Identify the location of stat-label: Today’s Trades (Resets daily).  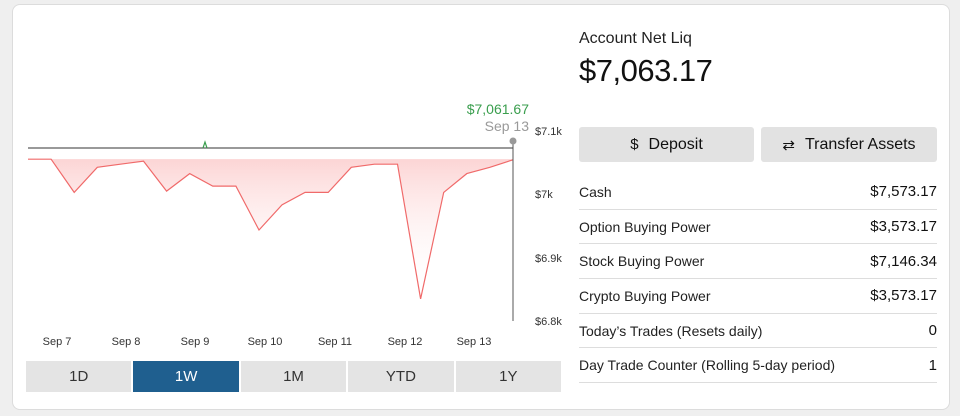
(671, 330).